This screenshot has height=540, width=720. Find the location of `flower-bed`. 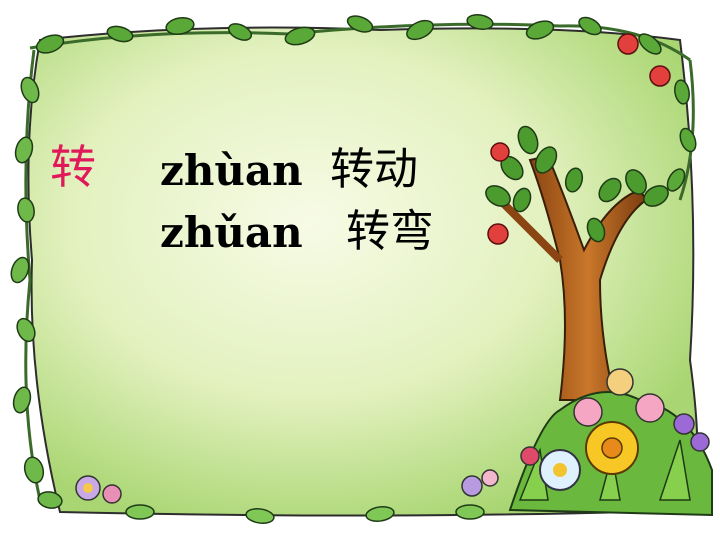

flower-bed is located at coordinates (610, 442).